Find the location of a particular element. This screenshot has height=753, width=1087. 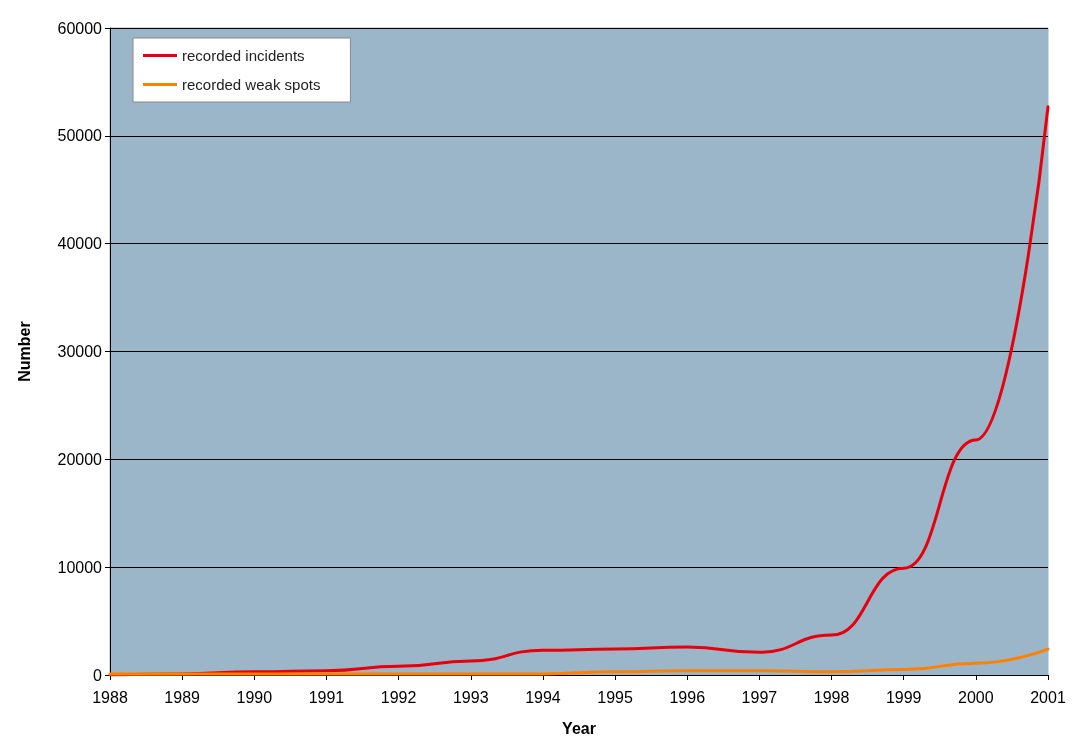

x-tick-label: 1993 is located at coordinates (470, 697).